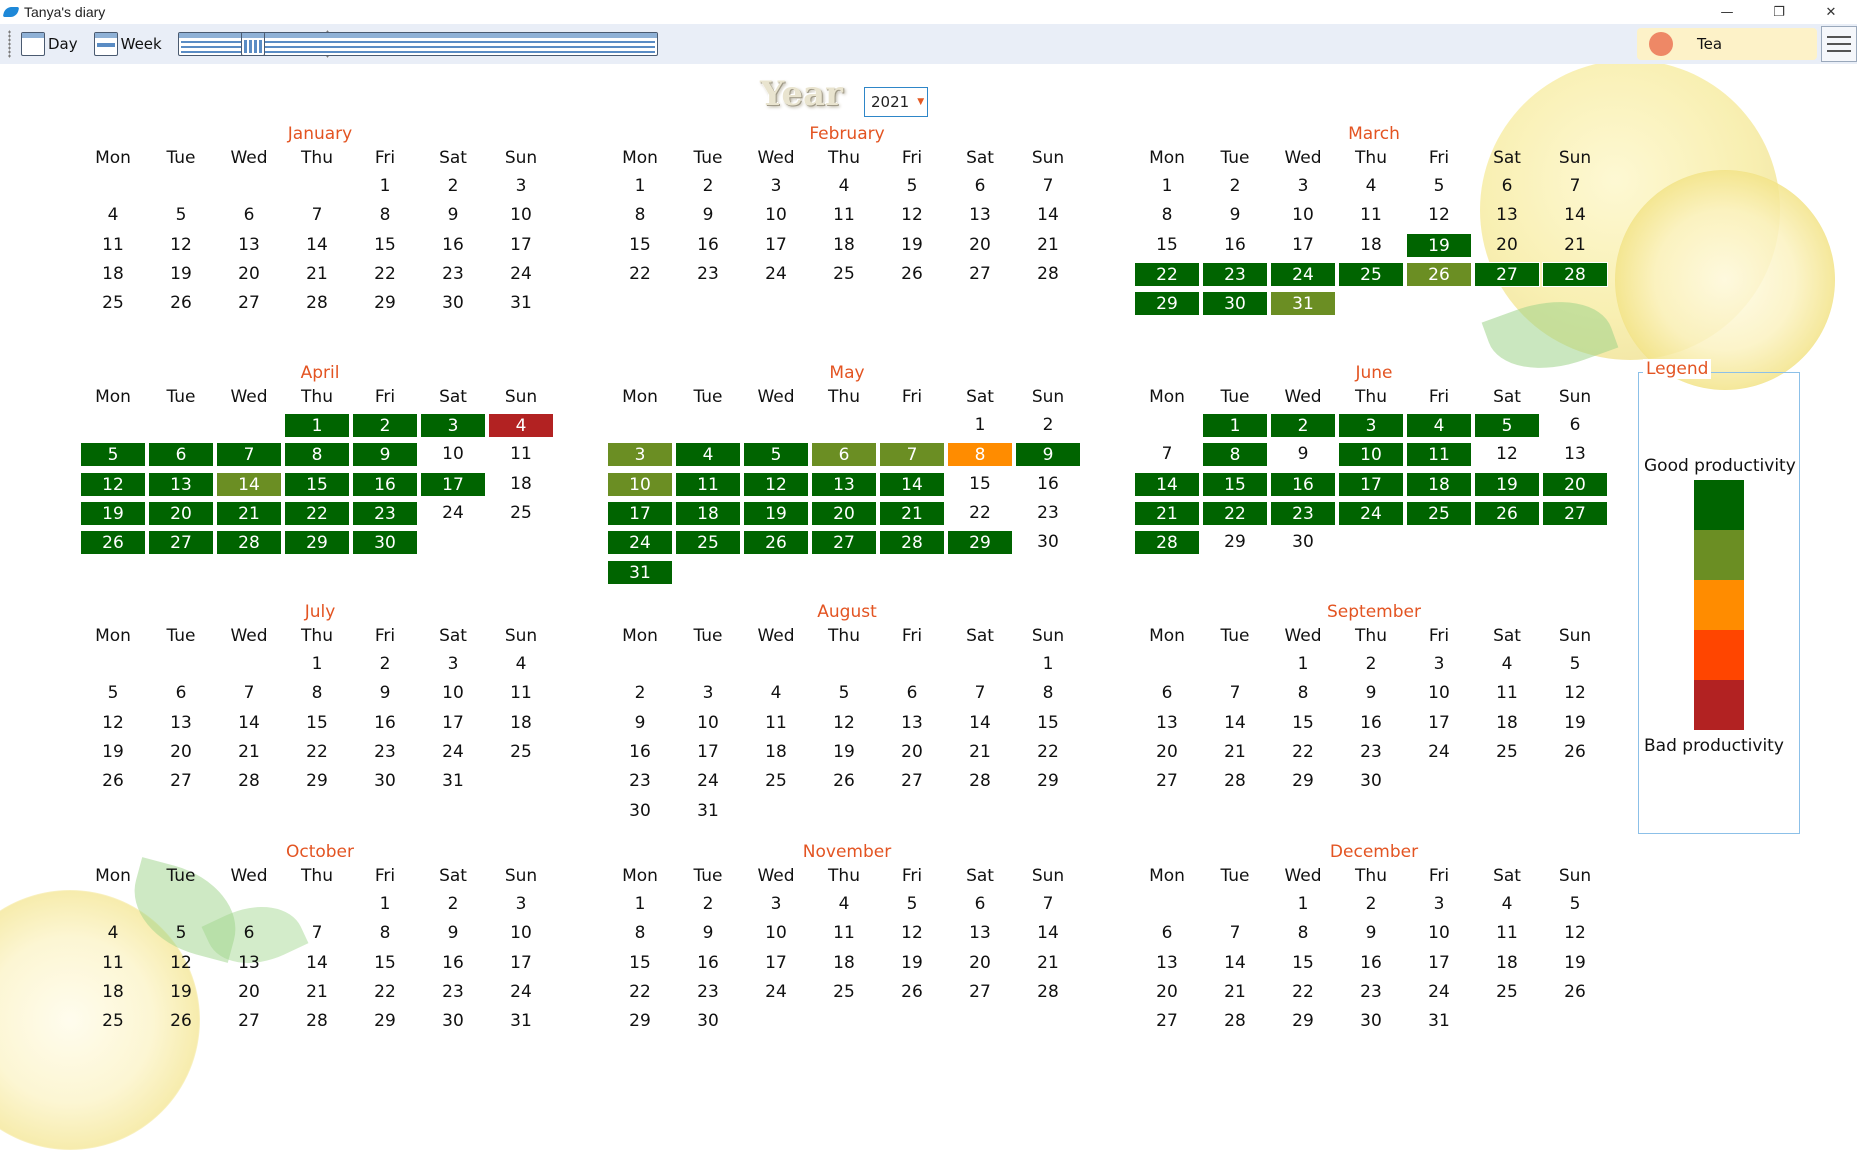 This screenshot has height=1150, width=1857. Describe the element at coordinates (776, 244) in the screenshot. I see `day-cell: 17` at that location.